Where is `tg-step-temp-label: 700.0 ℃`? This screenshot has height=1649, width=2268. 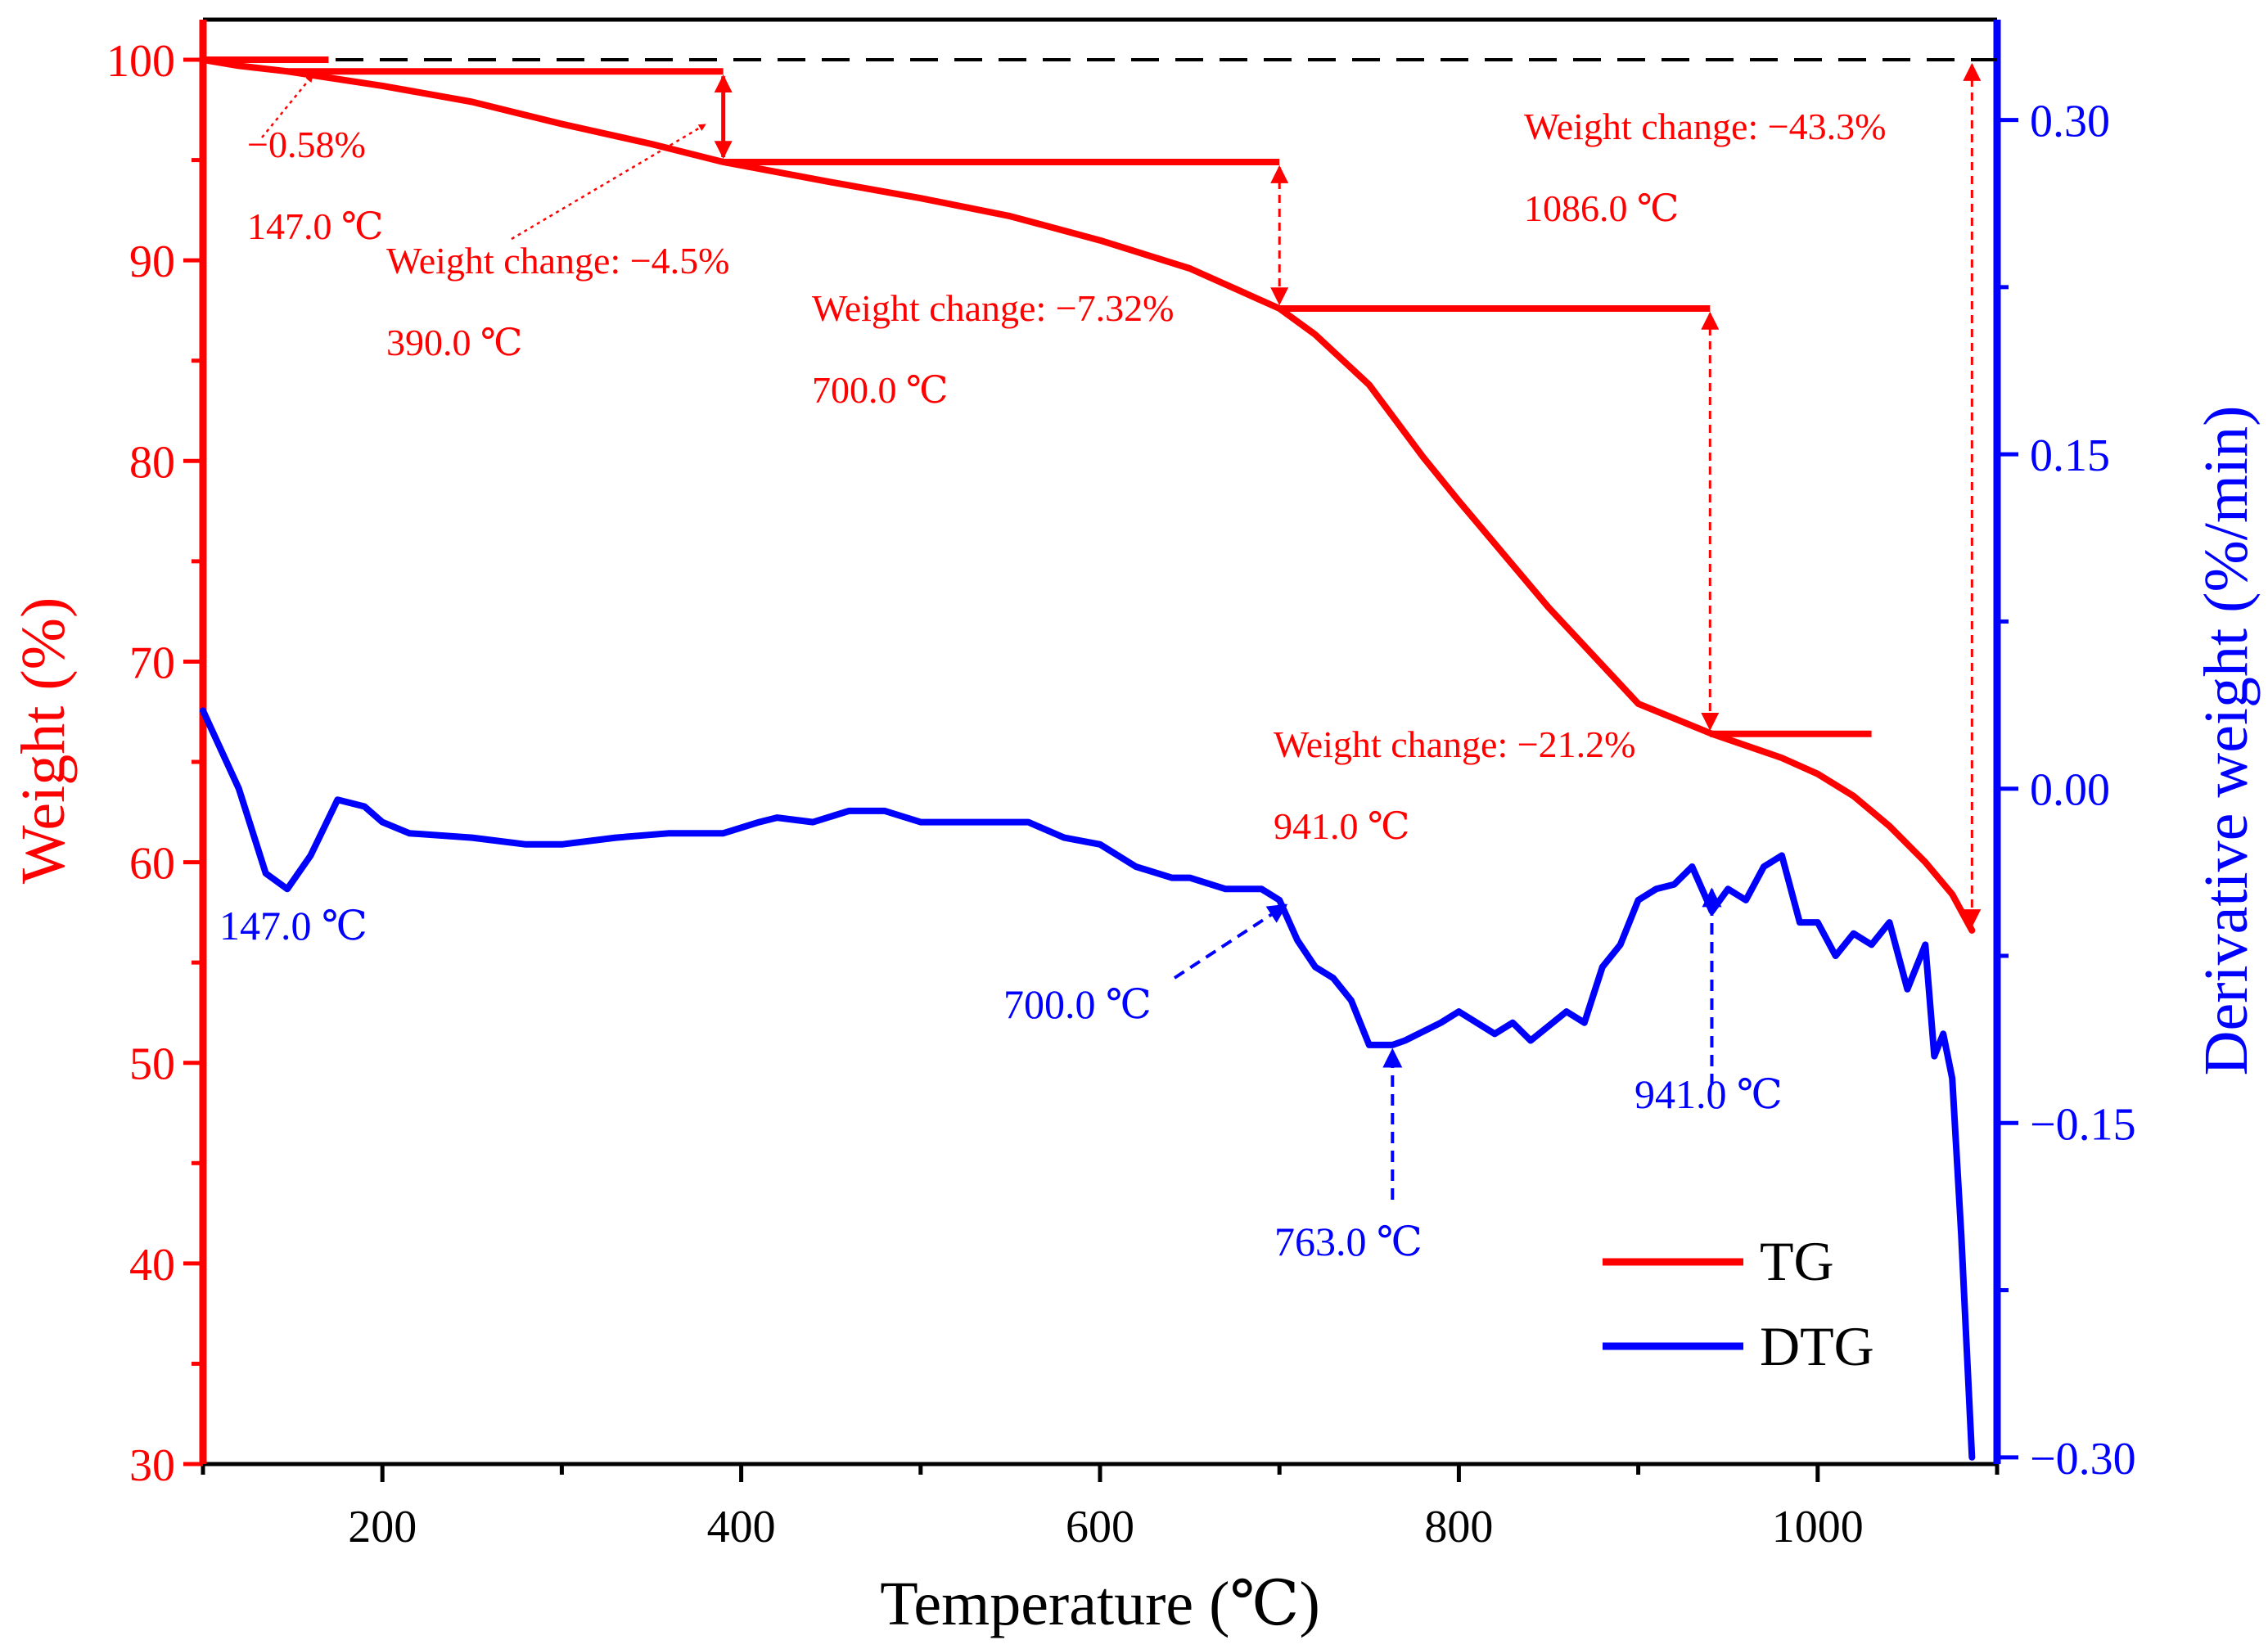 tg-step-temp-label: 700.0 ℃ is located at coordinates (880, 390).